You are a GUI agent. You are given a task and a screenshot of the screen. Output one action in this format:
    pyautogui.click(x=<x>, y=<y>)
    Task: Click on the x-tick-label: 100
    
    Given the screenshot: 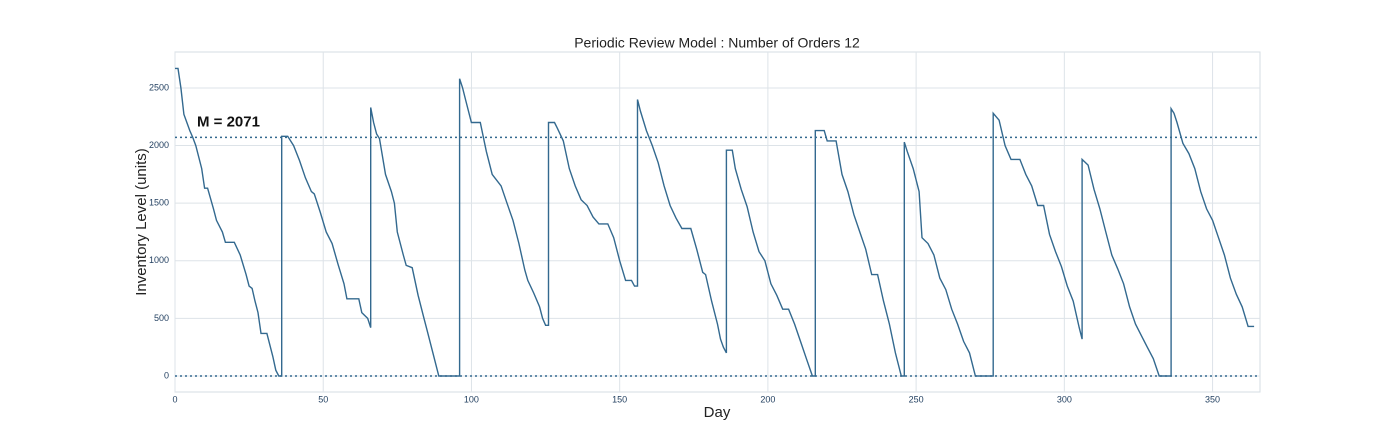 What is the action you would take?
    pyautogui.click(x=471, y=399)
    